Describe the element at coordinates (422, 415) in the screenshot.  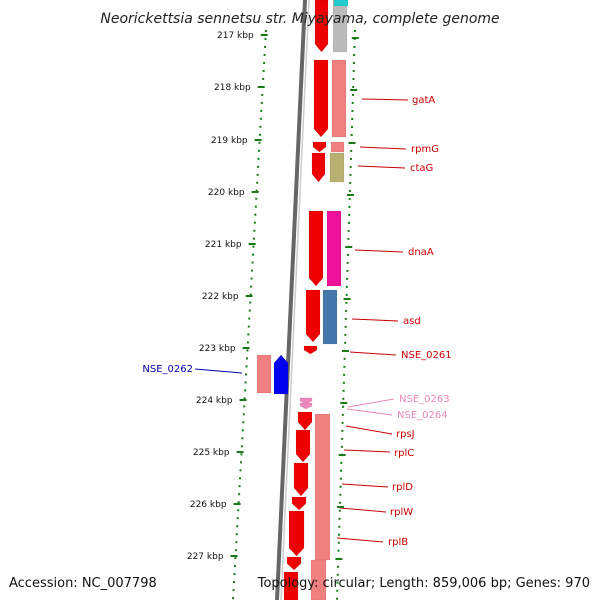
I see `gene-label-NSE_0264: NSE_0264` at that location.